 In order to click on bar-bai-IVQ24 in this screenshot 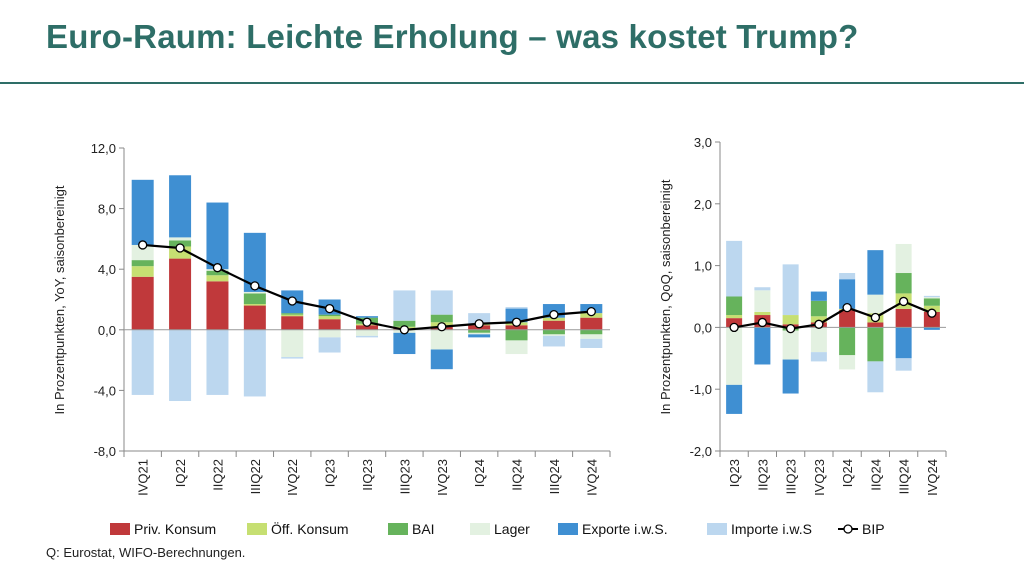, I will do `click(591, 332)`.